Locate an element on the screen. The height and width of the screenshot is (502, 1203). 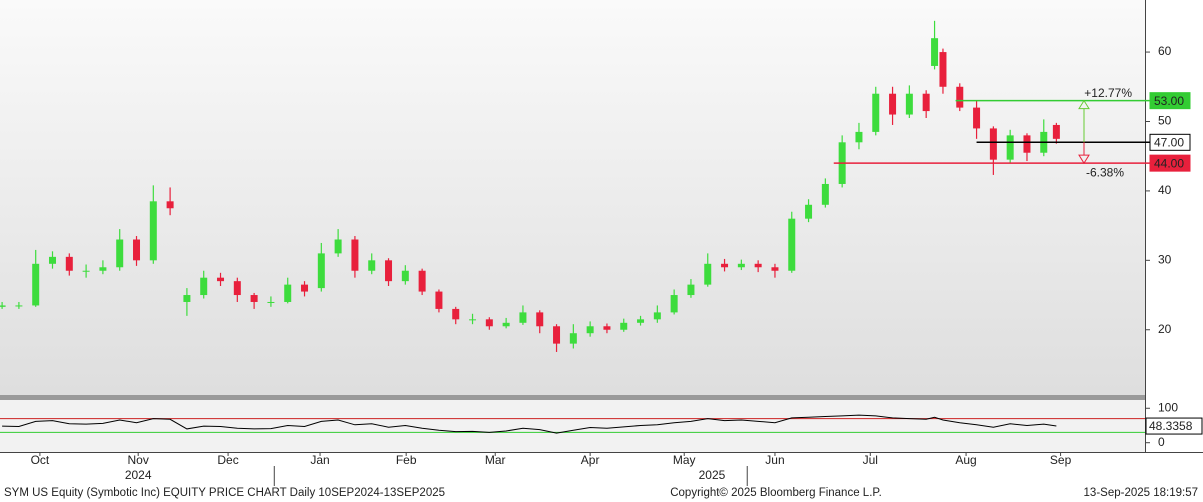
x-tick-label: May is located at coordinates (684, 460).